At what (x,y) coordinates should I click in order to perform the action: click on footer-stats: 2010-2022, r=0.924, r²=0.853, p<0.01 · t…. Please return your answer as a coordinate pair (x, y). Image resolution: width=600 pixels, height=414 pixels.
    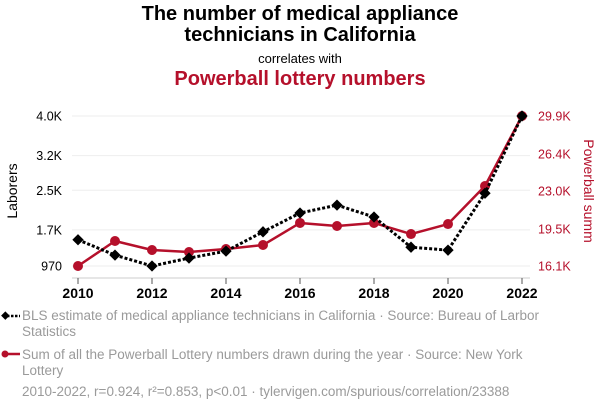
    Looking at the image, I should click on (266, 391).